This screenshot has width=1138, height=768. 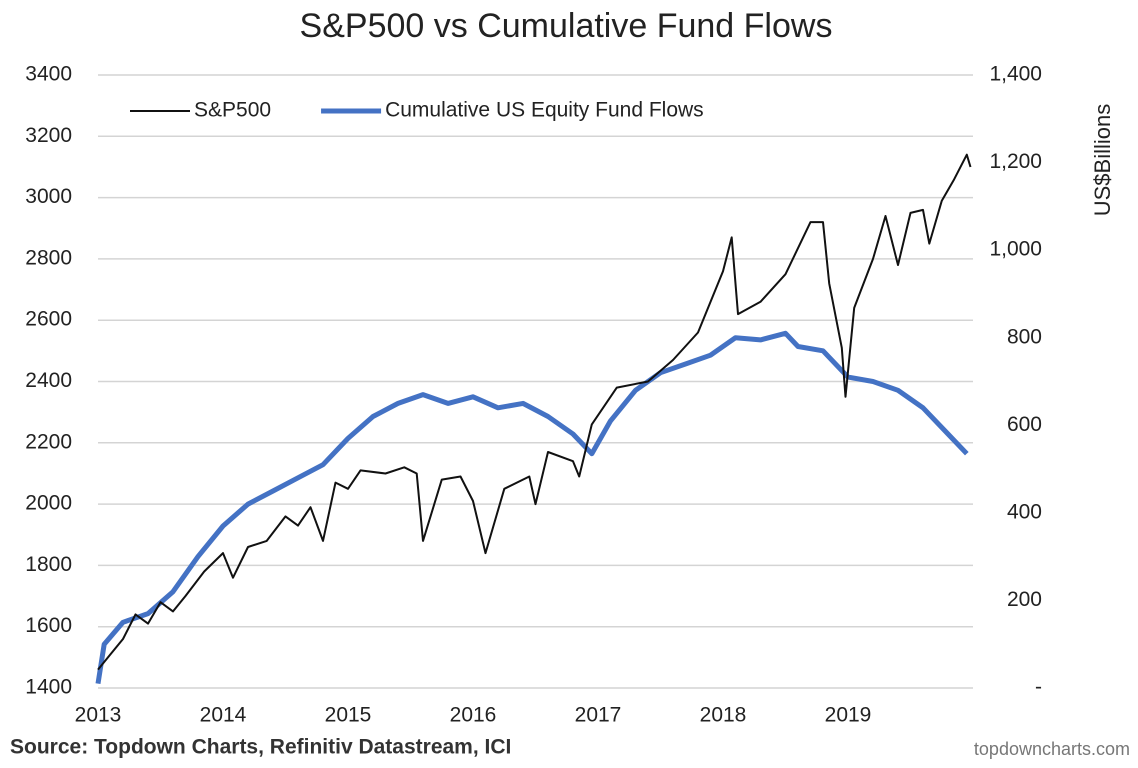 What do you see at coordinates (544, 110) in the screenshot?
I see `legend-label: Cumulative US Equity Fund Flows` at bounding box center [544, 110].